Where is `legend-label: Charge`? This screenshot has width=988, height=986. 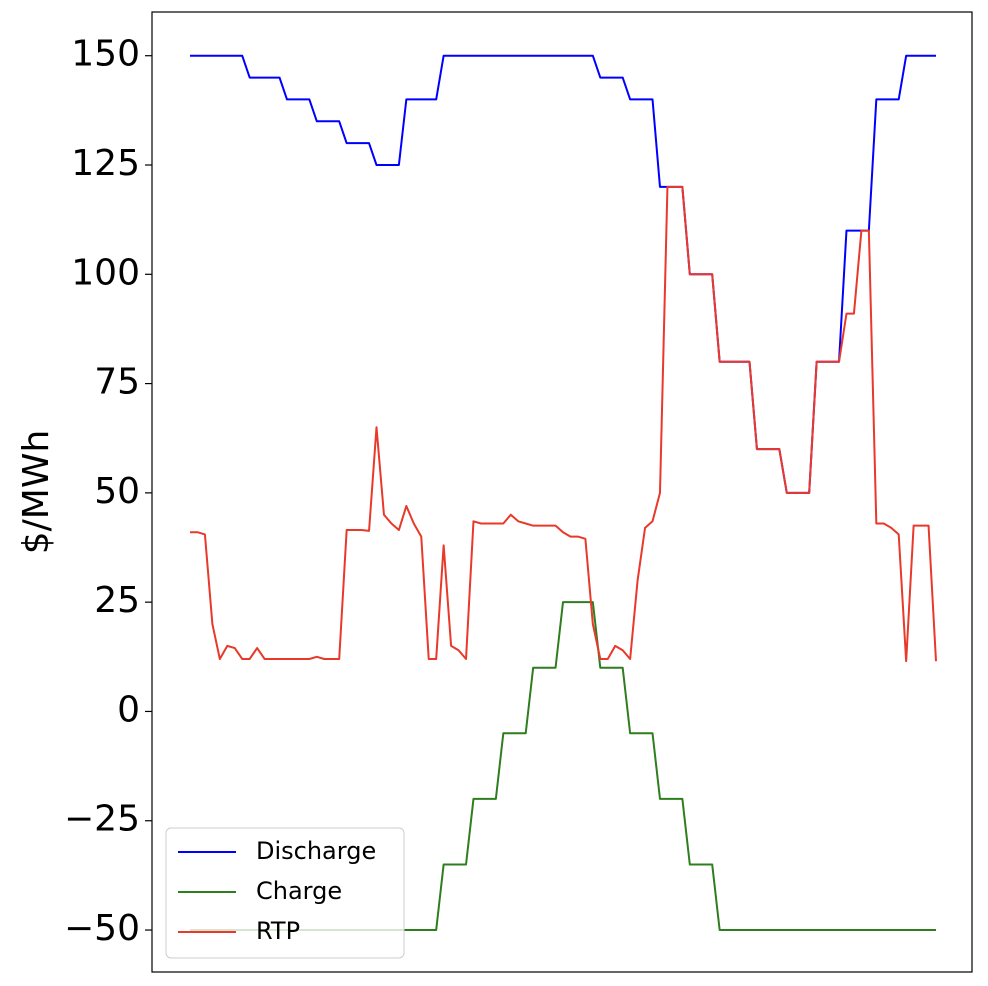 legend-label: Charge is located at coordinates (299, 891).